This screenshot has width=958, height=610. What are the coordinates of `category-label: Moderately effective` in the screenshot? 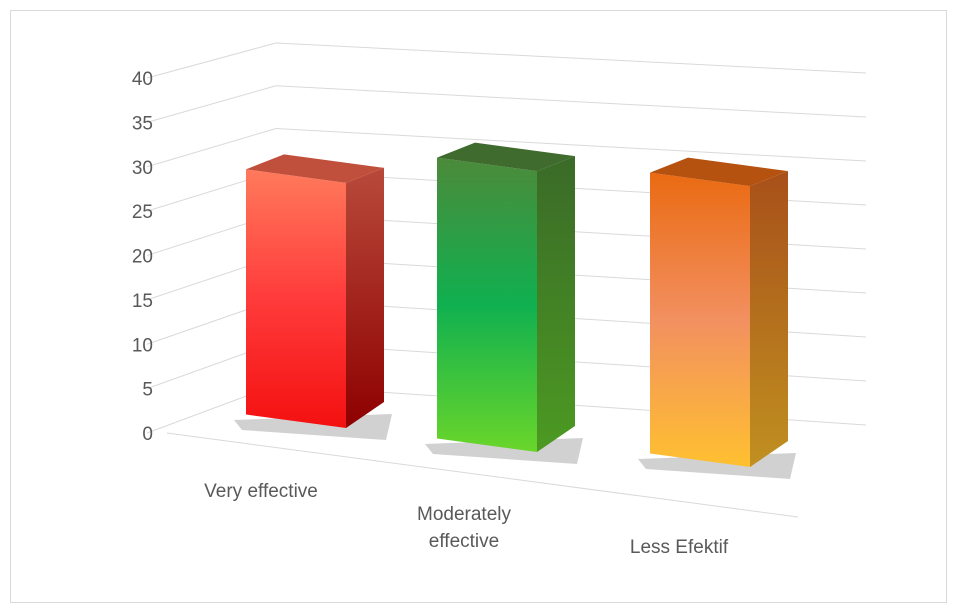 It's located at (464, 528).